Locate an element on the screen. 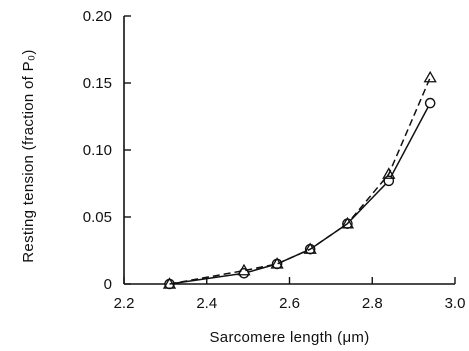  y-tick-label: 0 is located at coordinates (108, 284).